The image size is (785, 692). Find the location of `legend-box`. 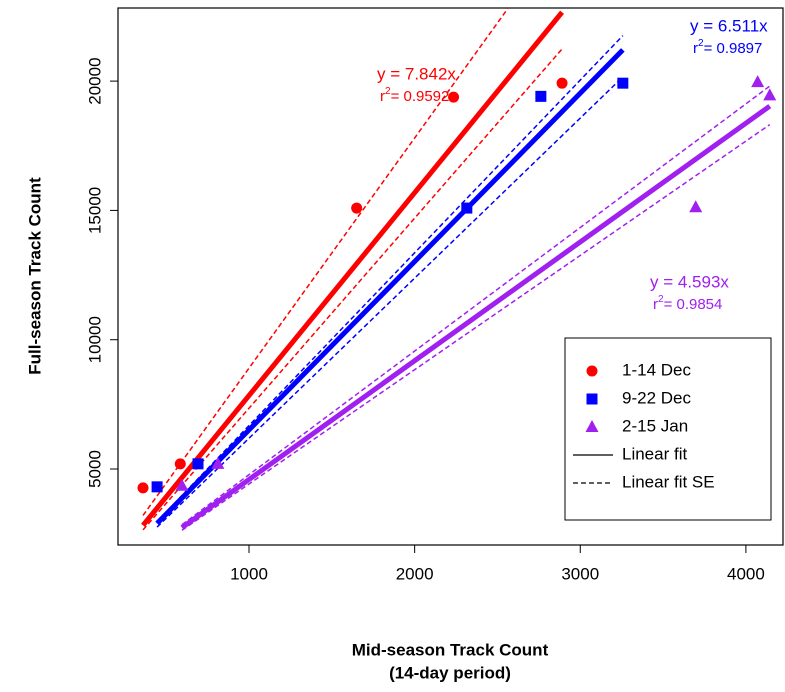

legend-box is located at coordinates (668, 429).